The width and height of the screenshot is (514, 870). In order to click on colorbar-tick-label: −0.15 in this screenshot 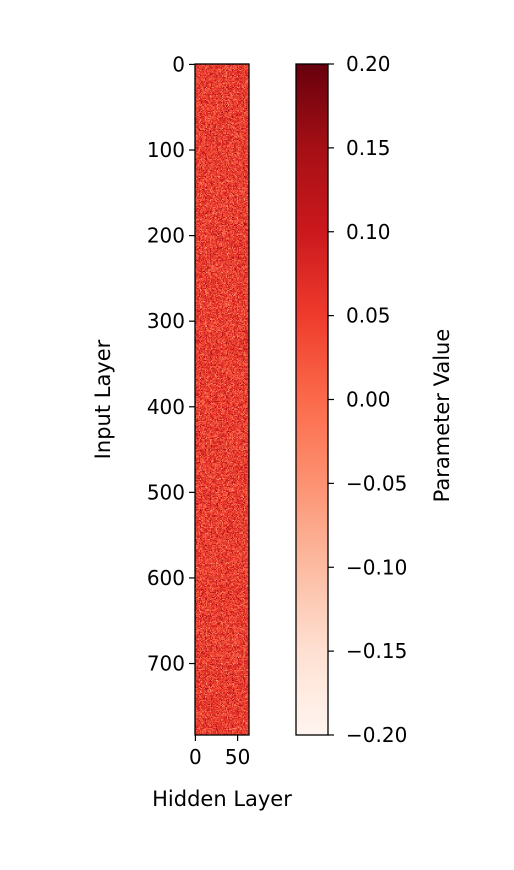, I will do `click(376, 651)`.